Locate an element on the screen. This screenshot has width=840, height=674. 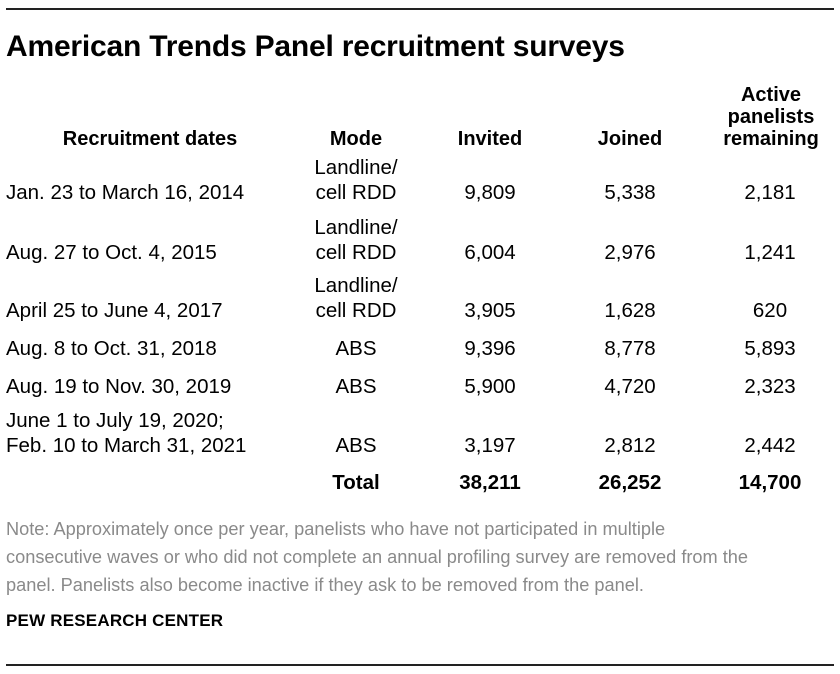
row-invited: 9,809 is located at coordinates (490, 192).